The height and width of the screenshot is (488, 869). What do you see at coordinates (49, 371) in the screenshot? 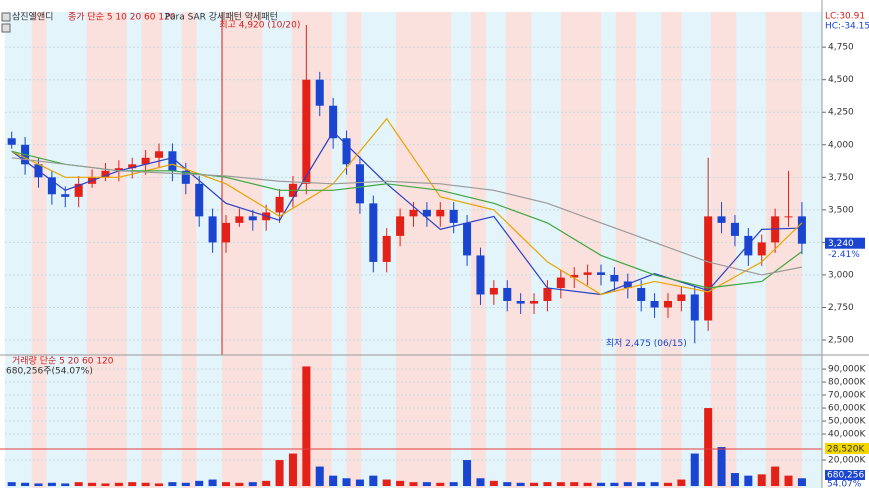
I see `volume-info: 680,256주(54.07%)` at bounding box center [49, 371].